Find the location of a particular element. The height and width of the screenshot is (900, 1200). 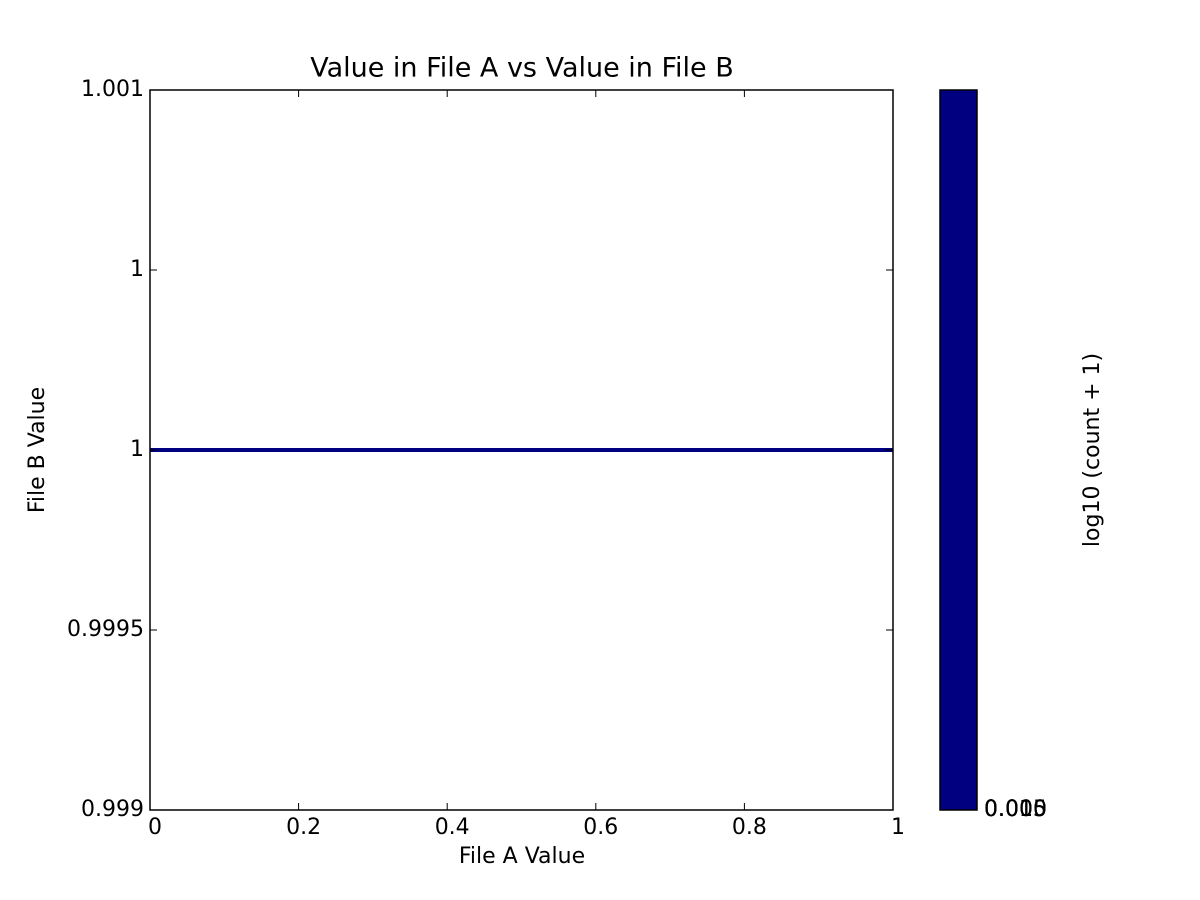

y-tick-label: 0.9995 is located at coordinates (105, 629).